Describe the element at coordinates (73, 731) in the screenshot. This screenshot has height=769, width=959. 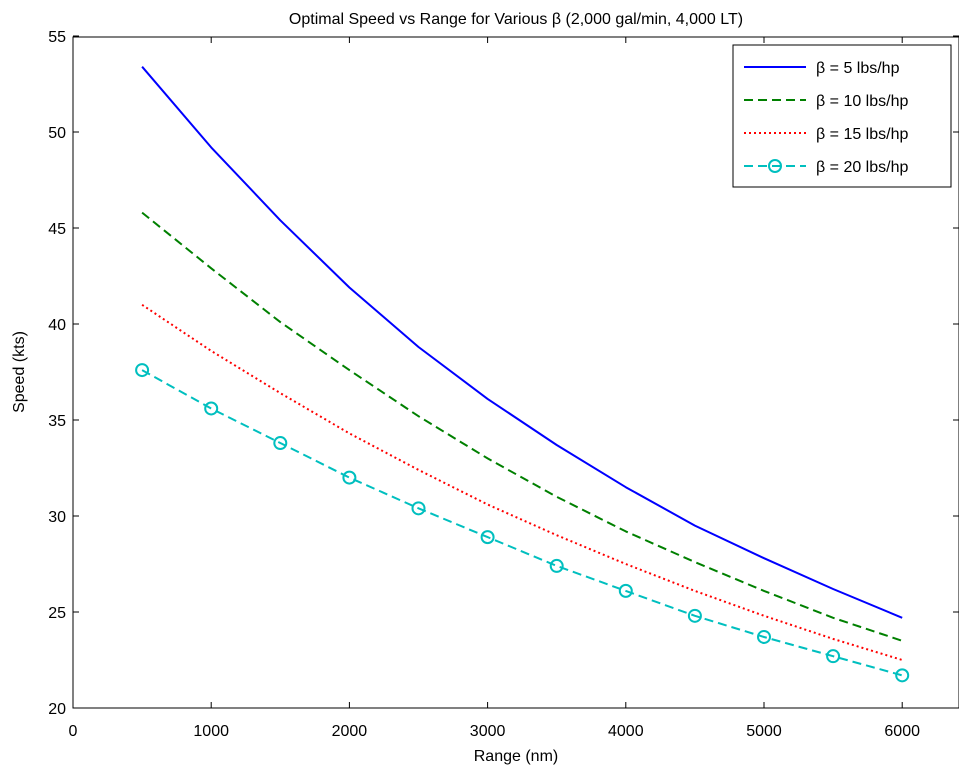
I see `x-tick-label: 0` at that location.